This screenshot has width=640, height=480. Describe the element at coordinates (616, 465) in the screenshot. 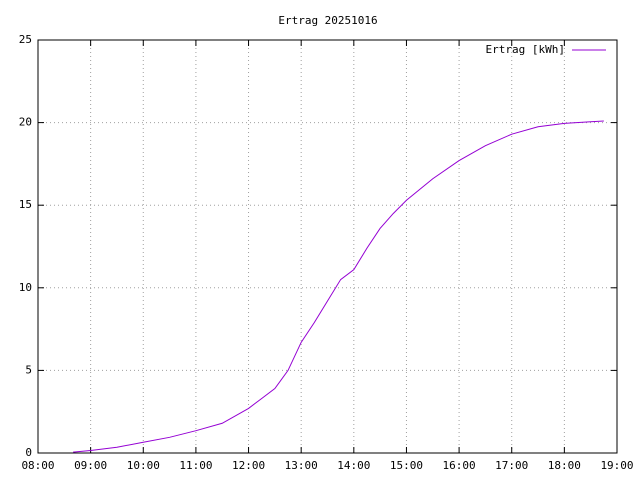

I see `x-tick-label: 19:00` at that location.